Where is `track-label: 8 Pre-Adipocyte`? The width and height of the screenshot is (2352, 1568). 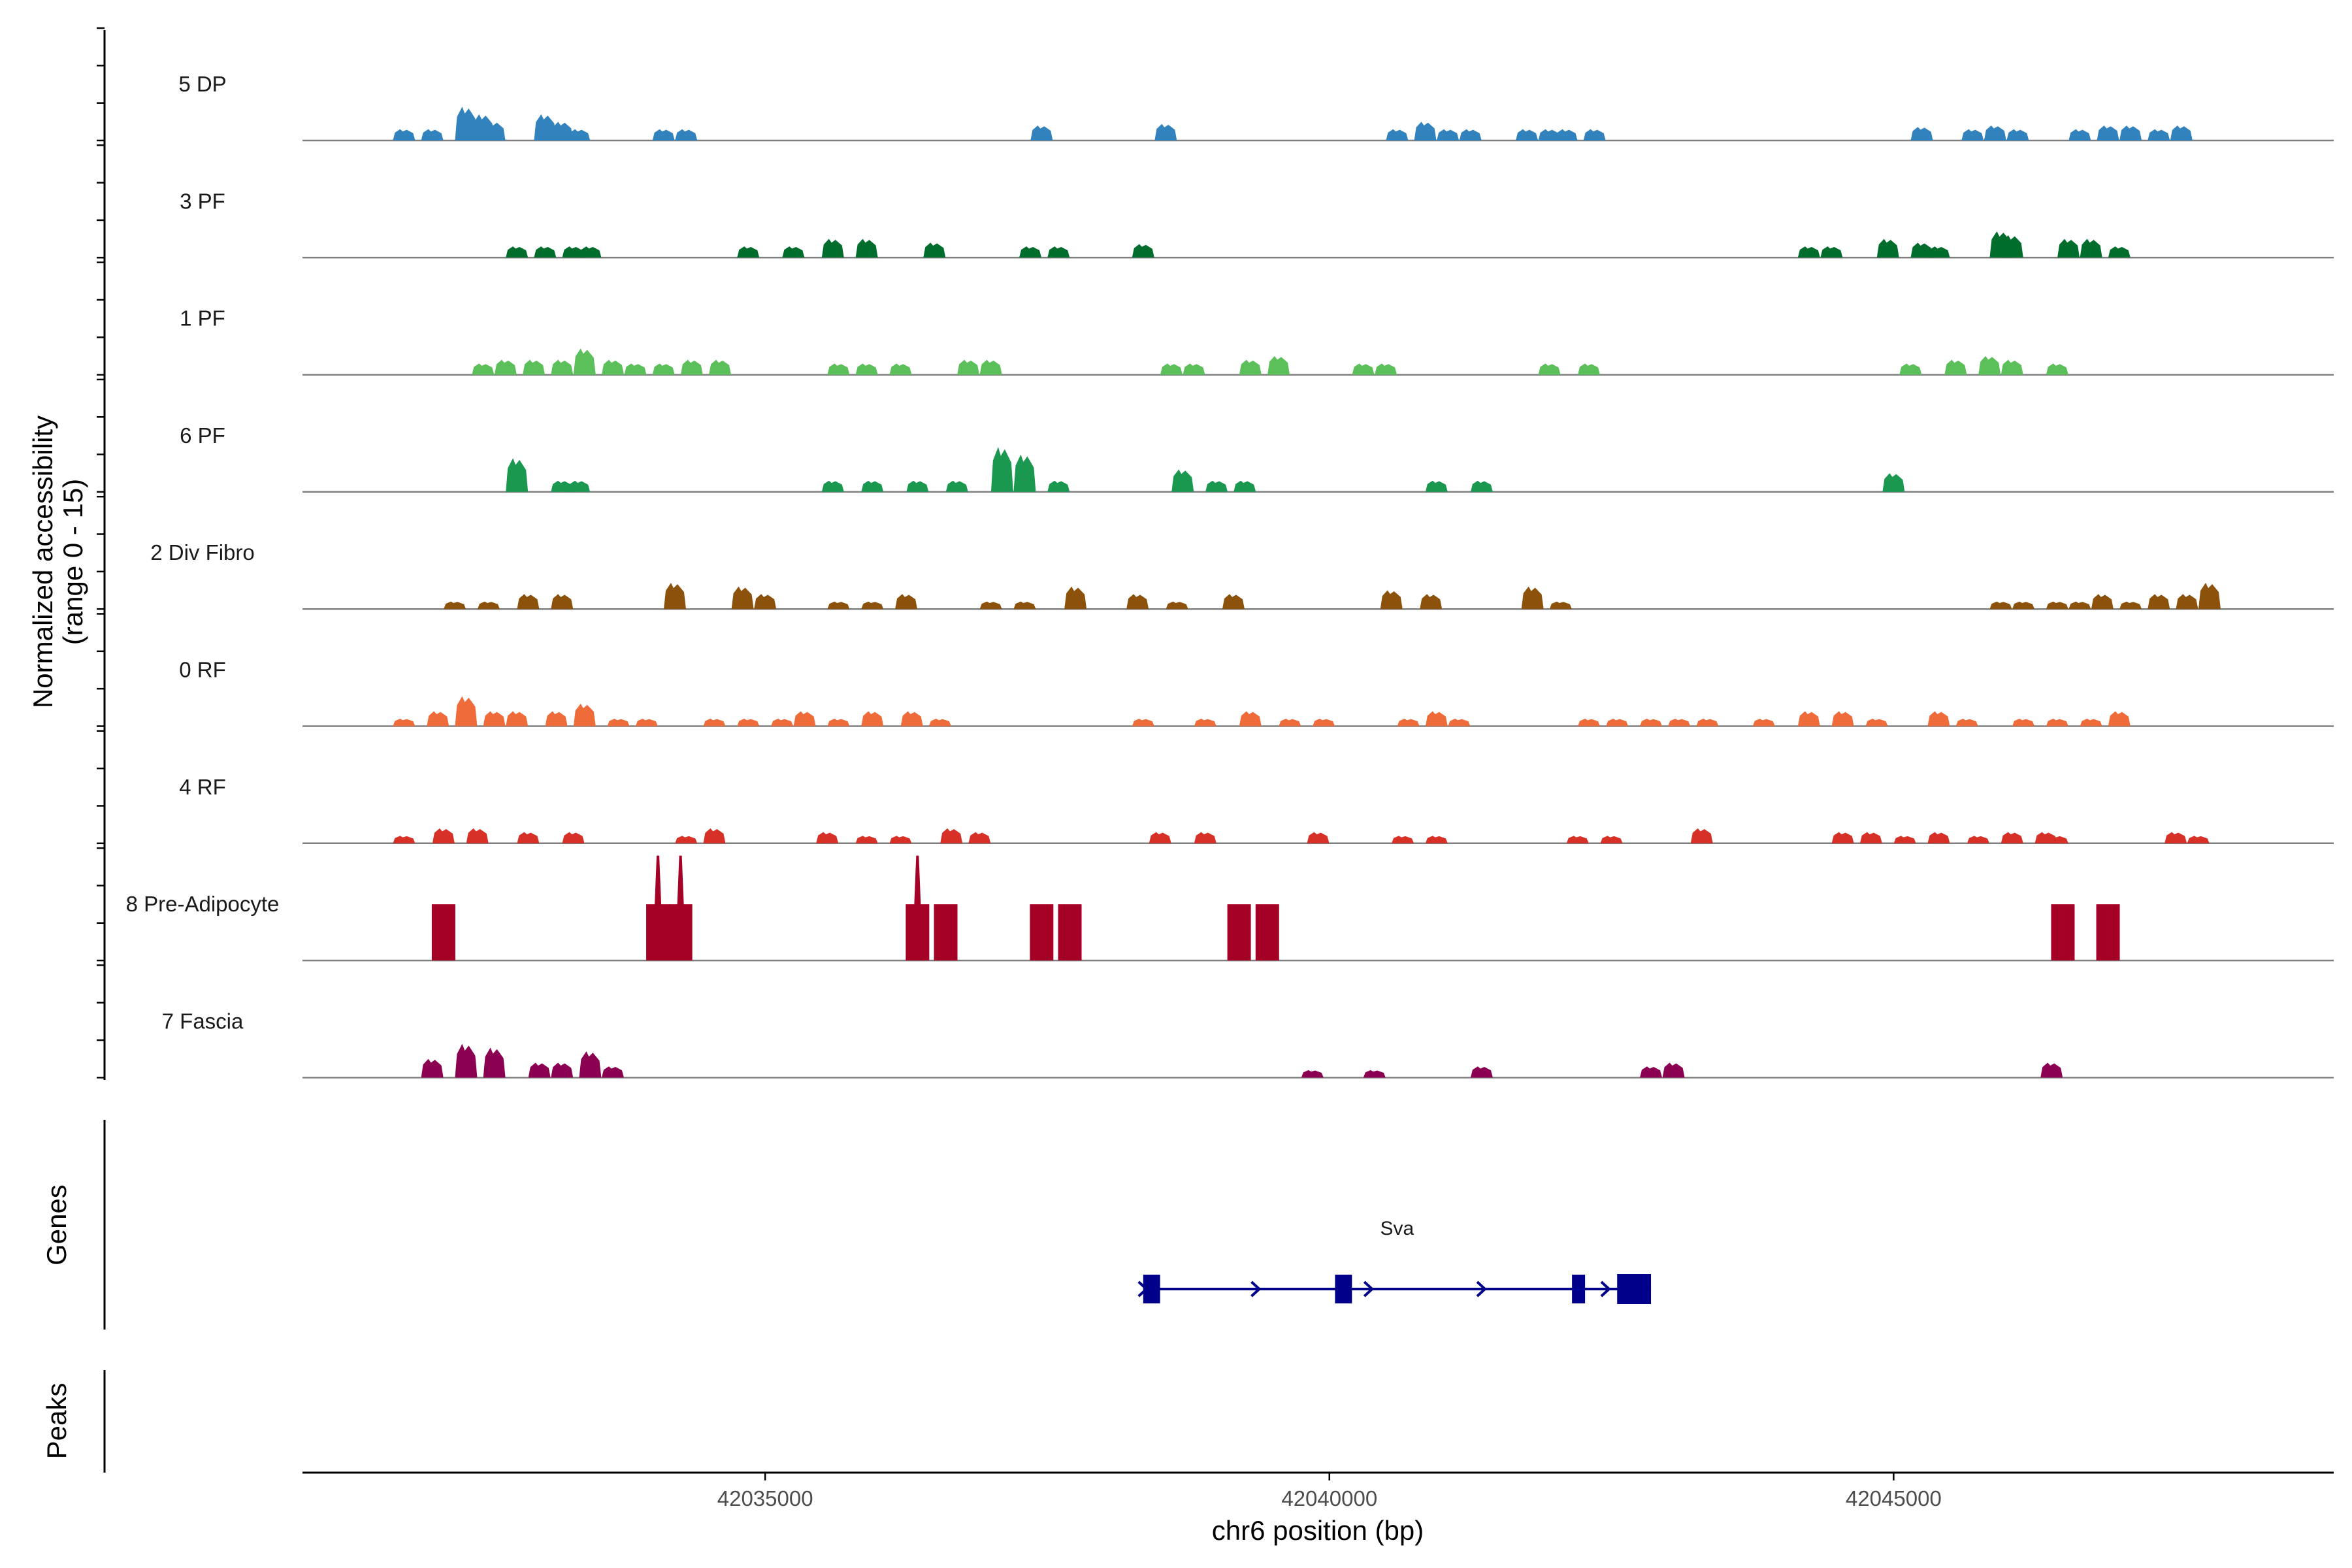 track-label: 8 Pre-Adipocyte is located at coordinates (203, 904).